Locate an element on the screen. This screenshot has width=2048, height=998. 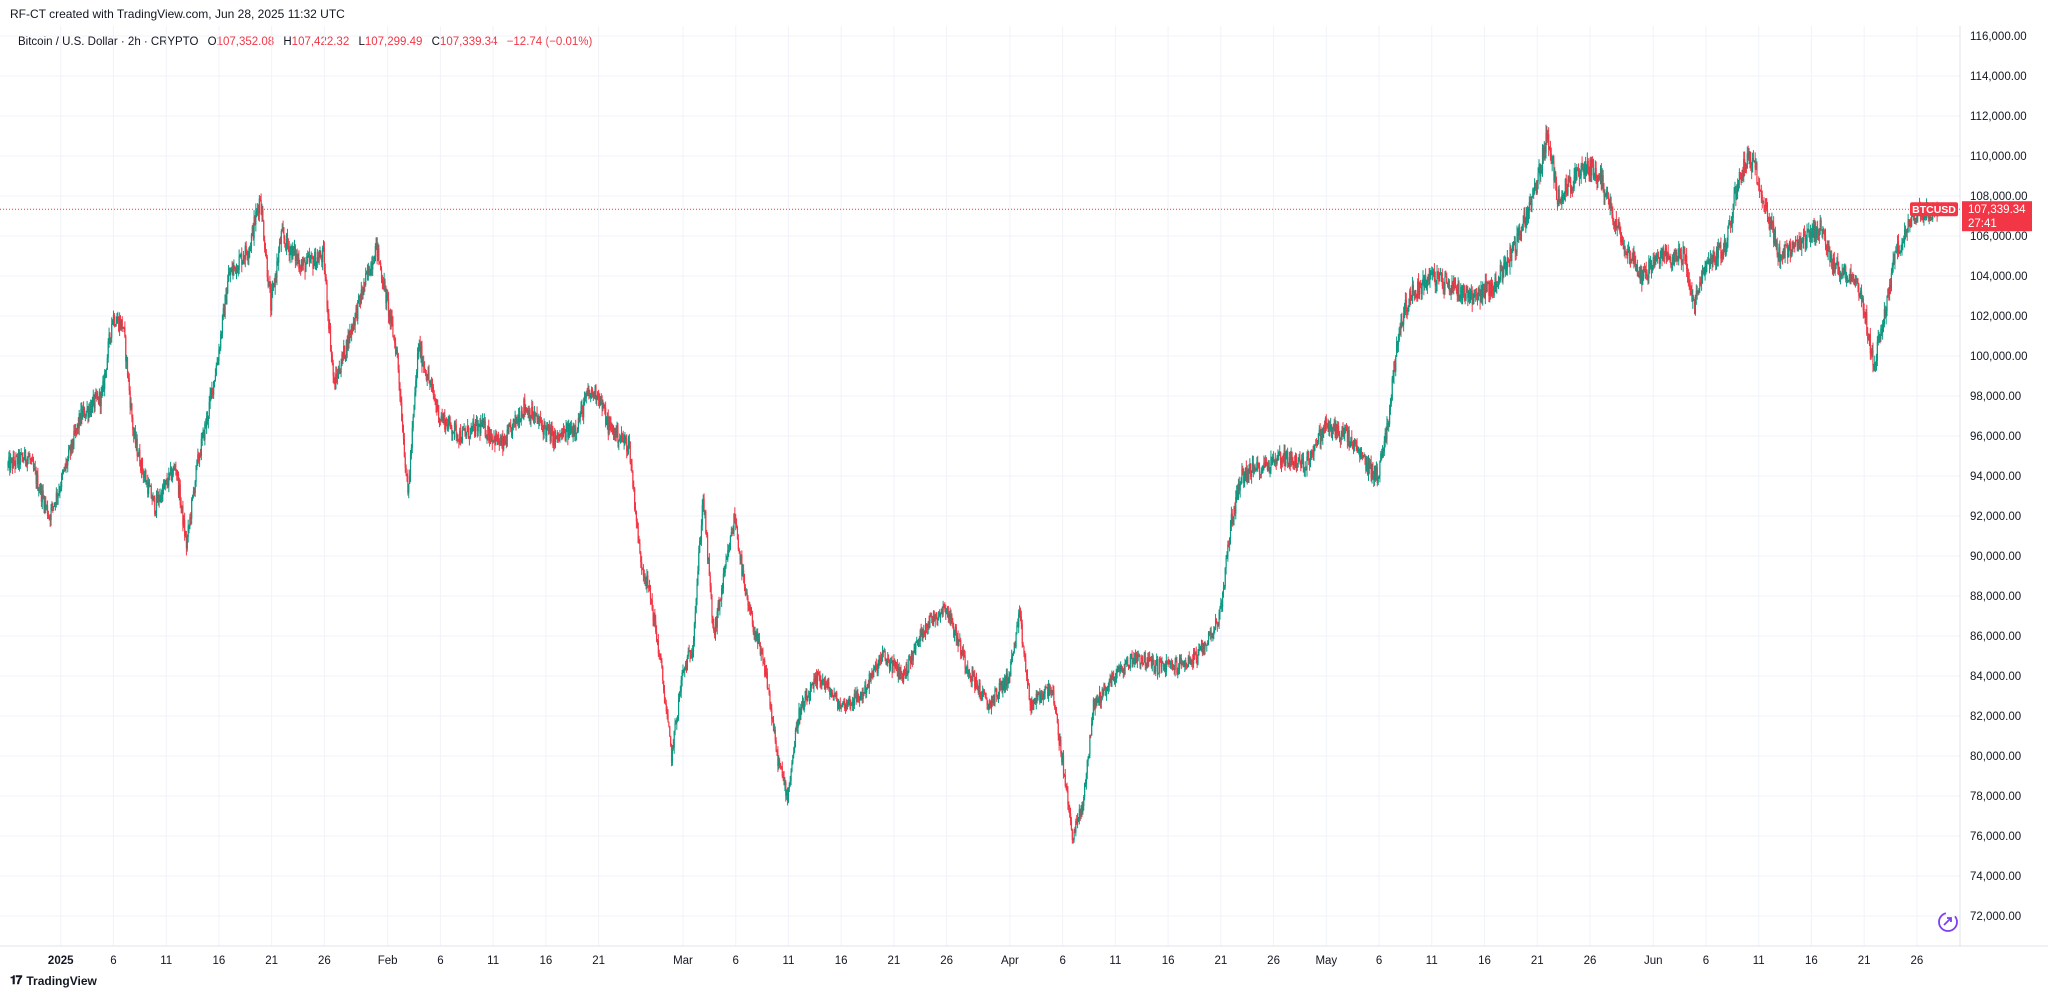
y-tick-label: 116,000.00 is located at coordinates (1998, 37).